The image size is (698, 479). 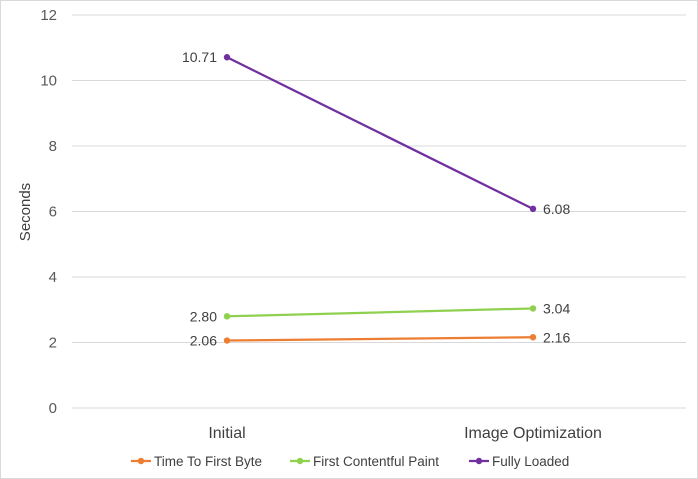 What do you see at coordinates (226, 433) in the screenshot?
I see `x-category-label: Initial` at bounding box center [226, 433].